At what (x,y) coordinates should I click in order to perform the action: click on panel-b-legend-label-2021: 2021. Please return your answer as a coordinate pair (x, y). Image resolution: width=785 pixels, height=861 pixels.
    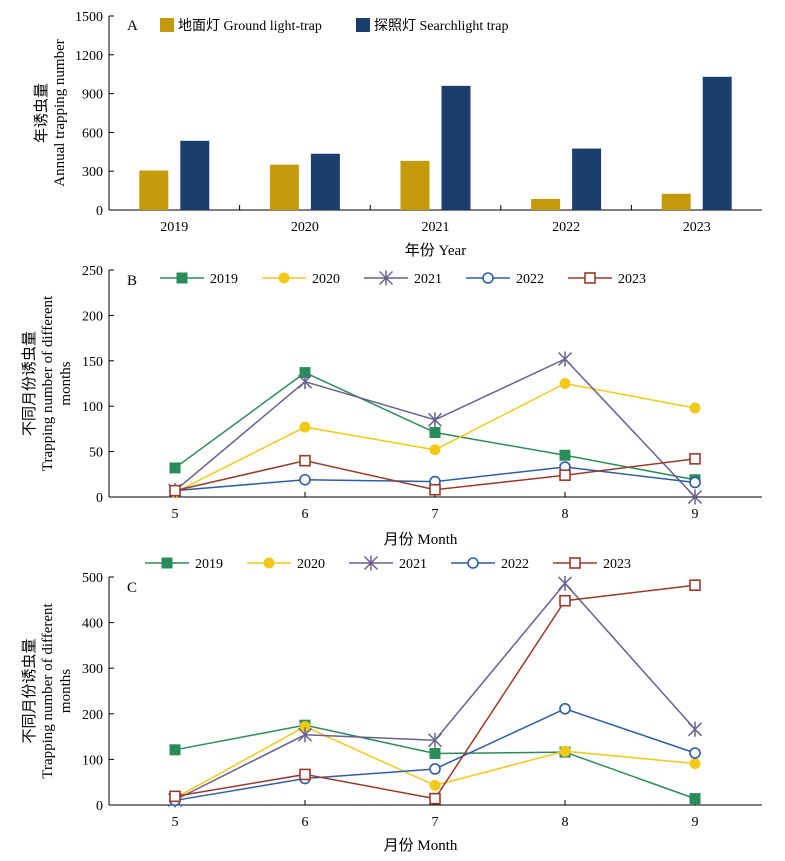
    Looking at the image, I should click on (428, 279).